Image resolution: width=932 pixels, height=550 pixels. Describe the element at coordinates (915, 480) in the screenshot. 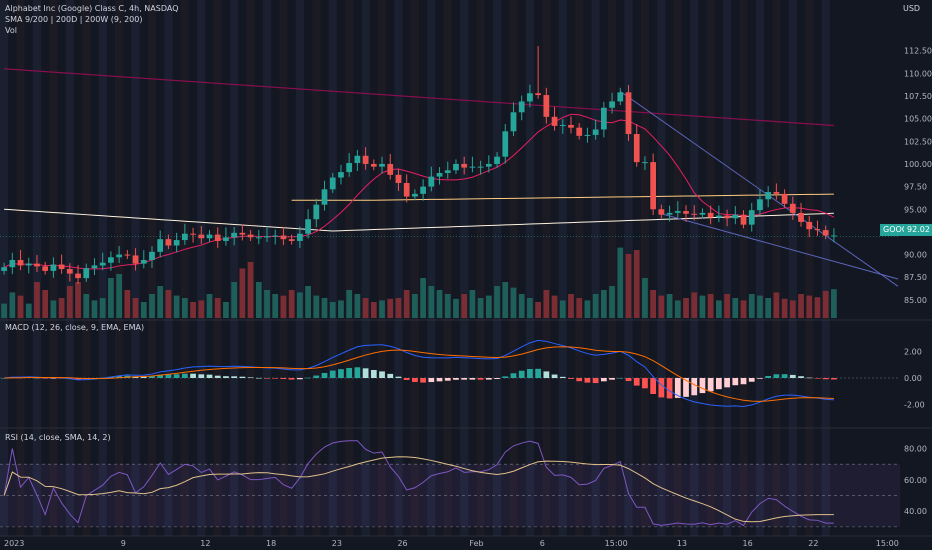

I see `rsi-tick-label: 60.00` at that location.